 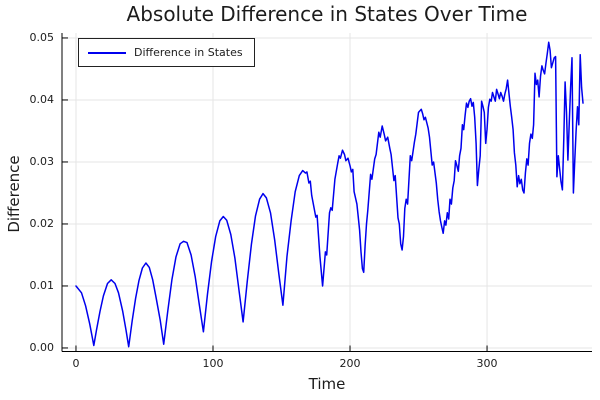 I want to click on x-axis-label: Time, so click(x=327, y=384).